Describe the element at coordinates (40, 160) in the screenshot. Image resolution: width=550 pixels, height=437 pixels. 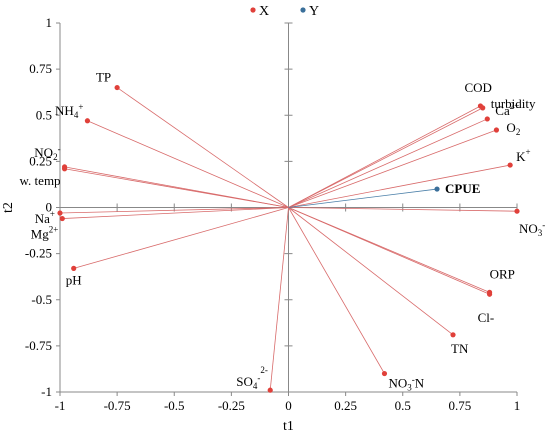
I see `y-tick-label: 0.25` at that location.